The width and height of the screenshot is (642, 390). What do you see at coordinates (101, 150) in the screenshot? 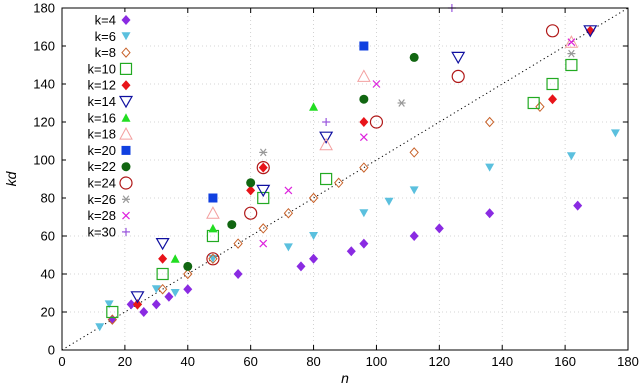
I see `legend-label-k20: k=20` at bounding box center [101, 150].